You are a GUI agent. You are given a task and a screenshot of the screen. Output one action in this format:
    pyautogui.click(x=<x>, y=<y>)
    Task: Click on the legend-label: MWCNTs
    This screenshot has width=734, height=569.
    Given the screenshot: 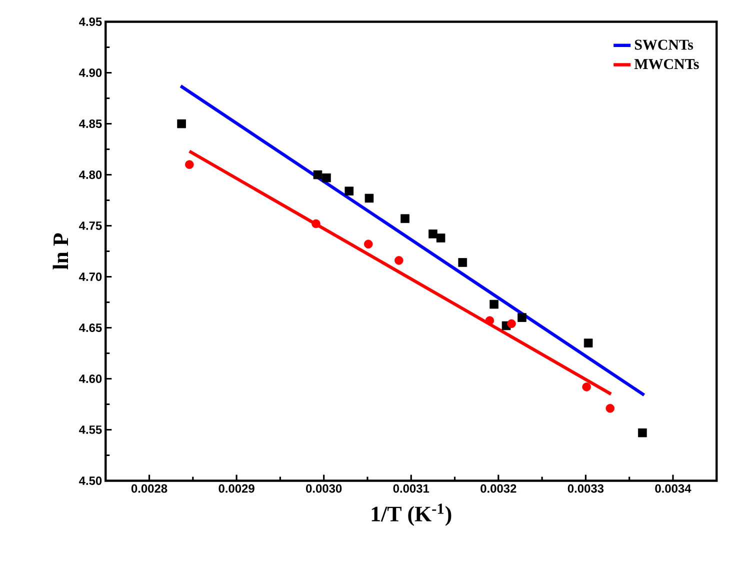 What is the action you would take?
    pyautogui.click(x=666, y=64)
    